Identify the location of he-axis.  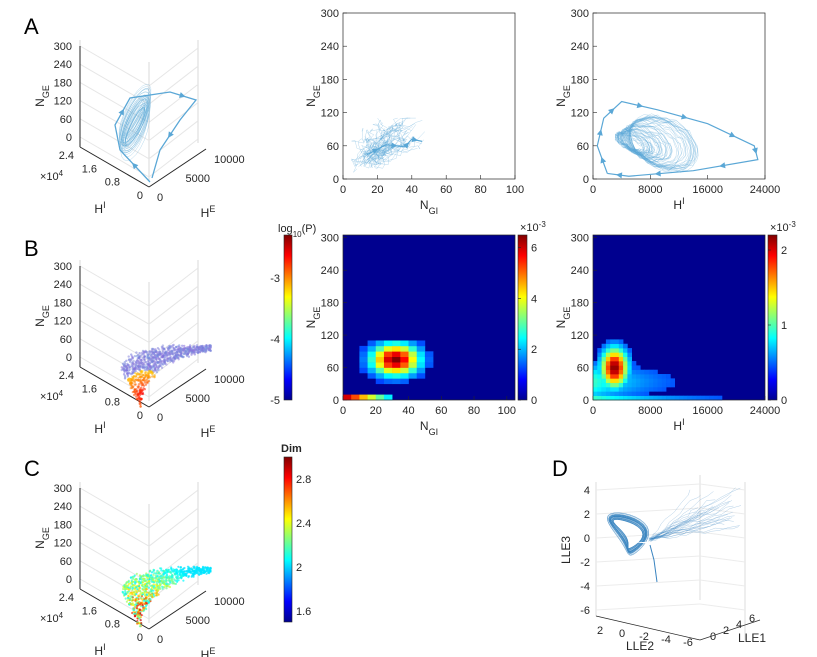
(177, 610).